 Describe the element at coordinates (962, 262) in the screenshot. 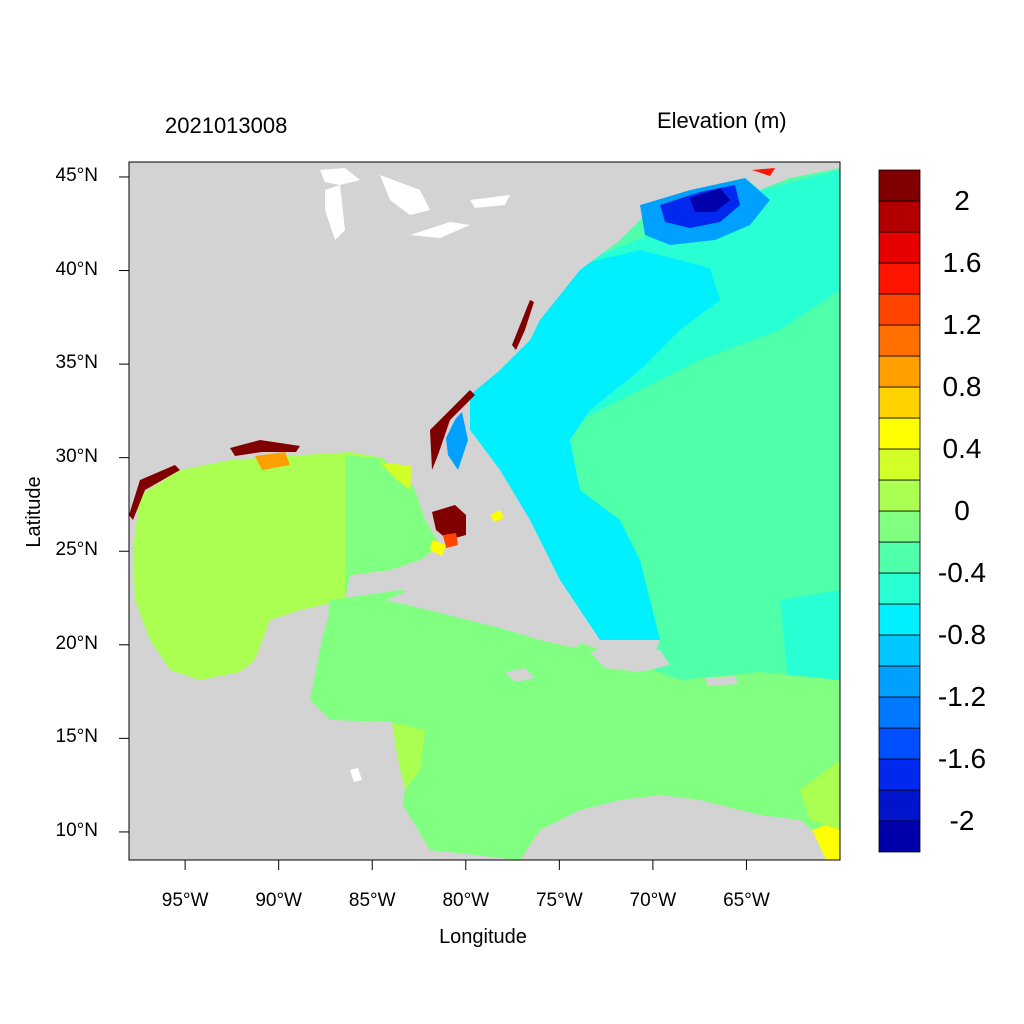

I see `colorbar-label: 1.6` at that location.